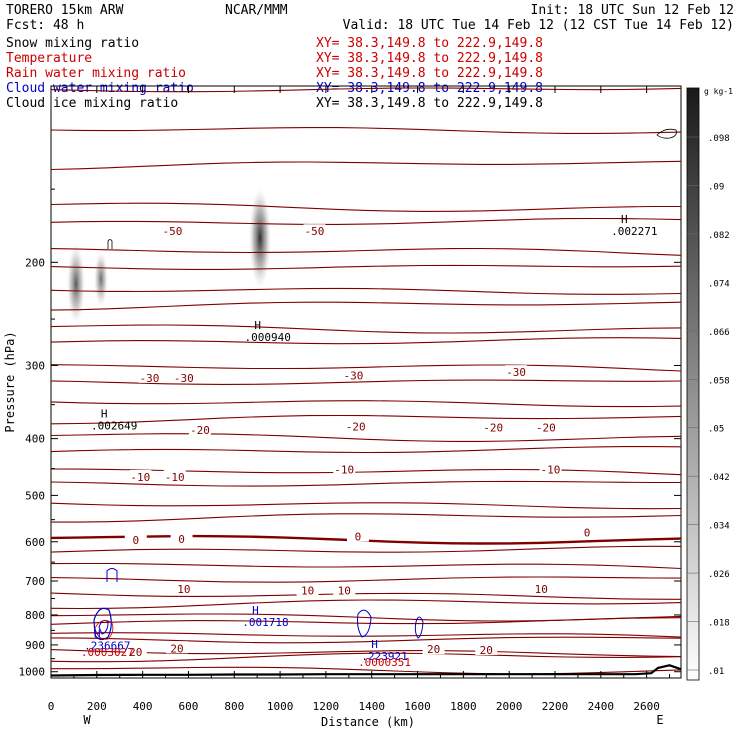  What do you see at coordinates (659, 720) in the screenshot?
I see `east-end-label: E` at bounding box center [659, 720].